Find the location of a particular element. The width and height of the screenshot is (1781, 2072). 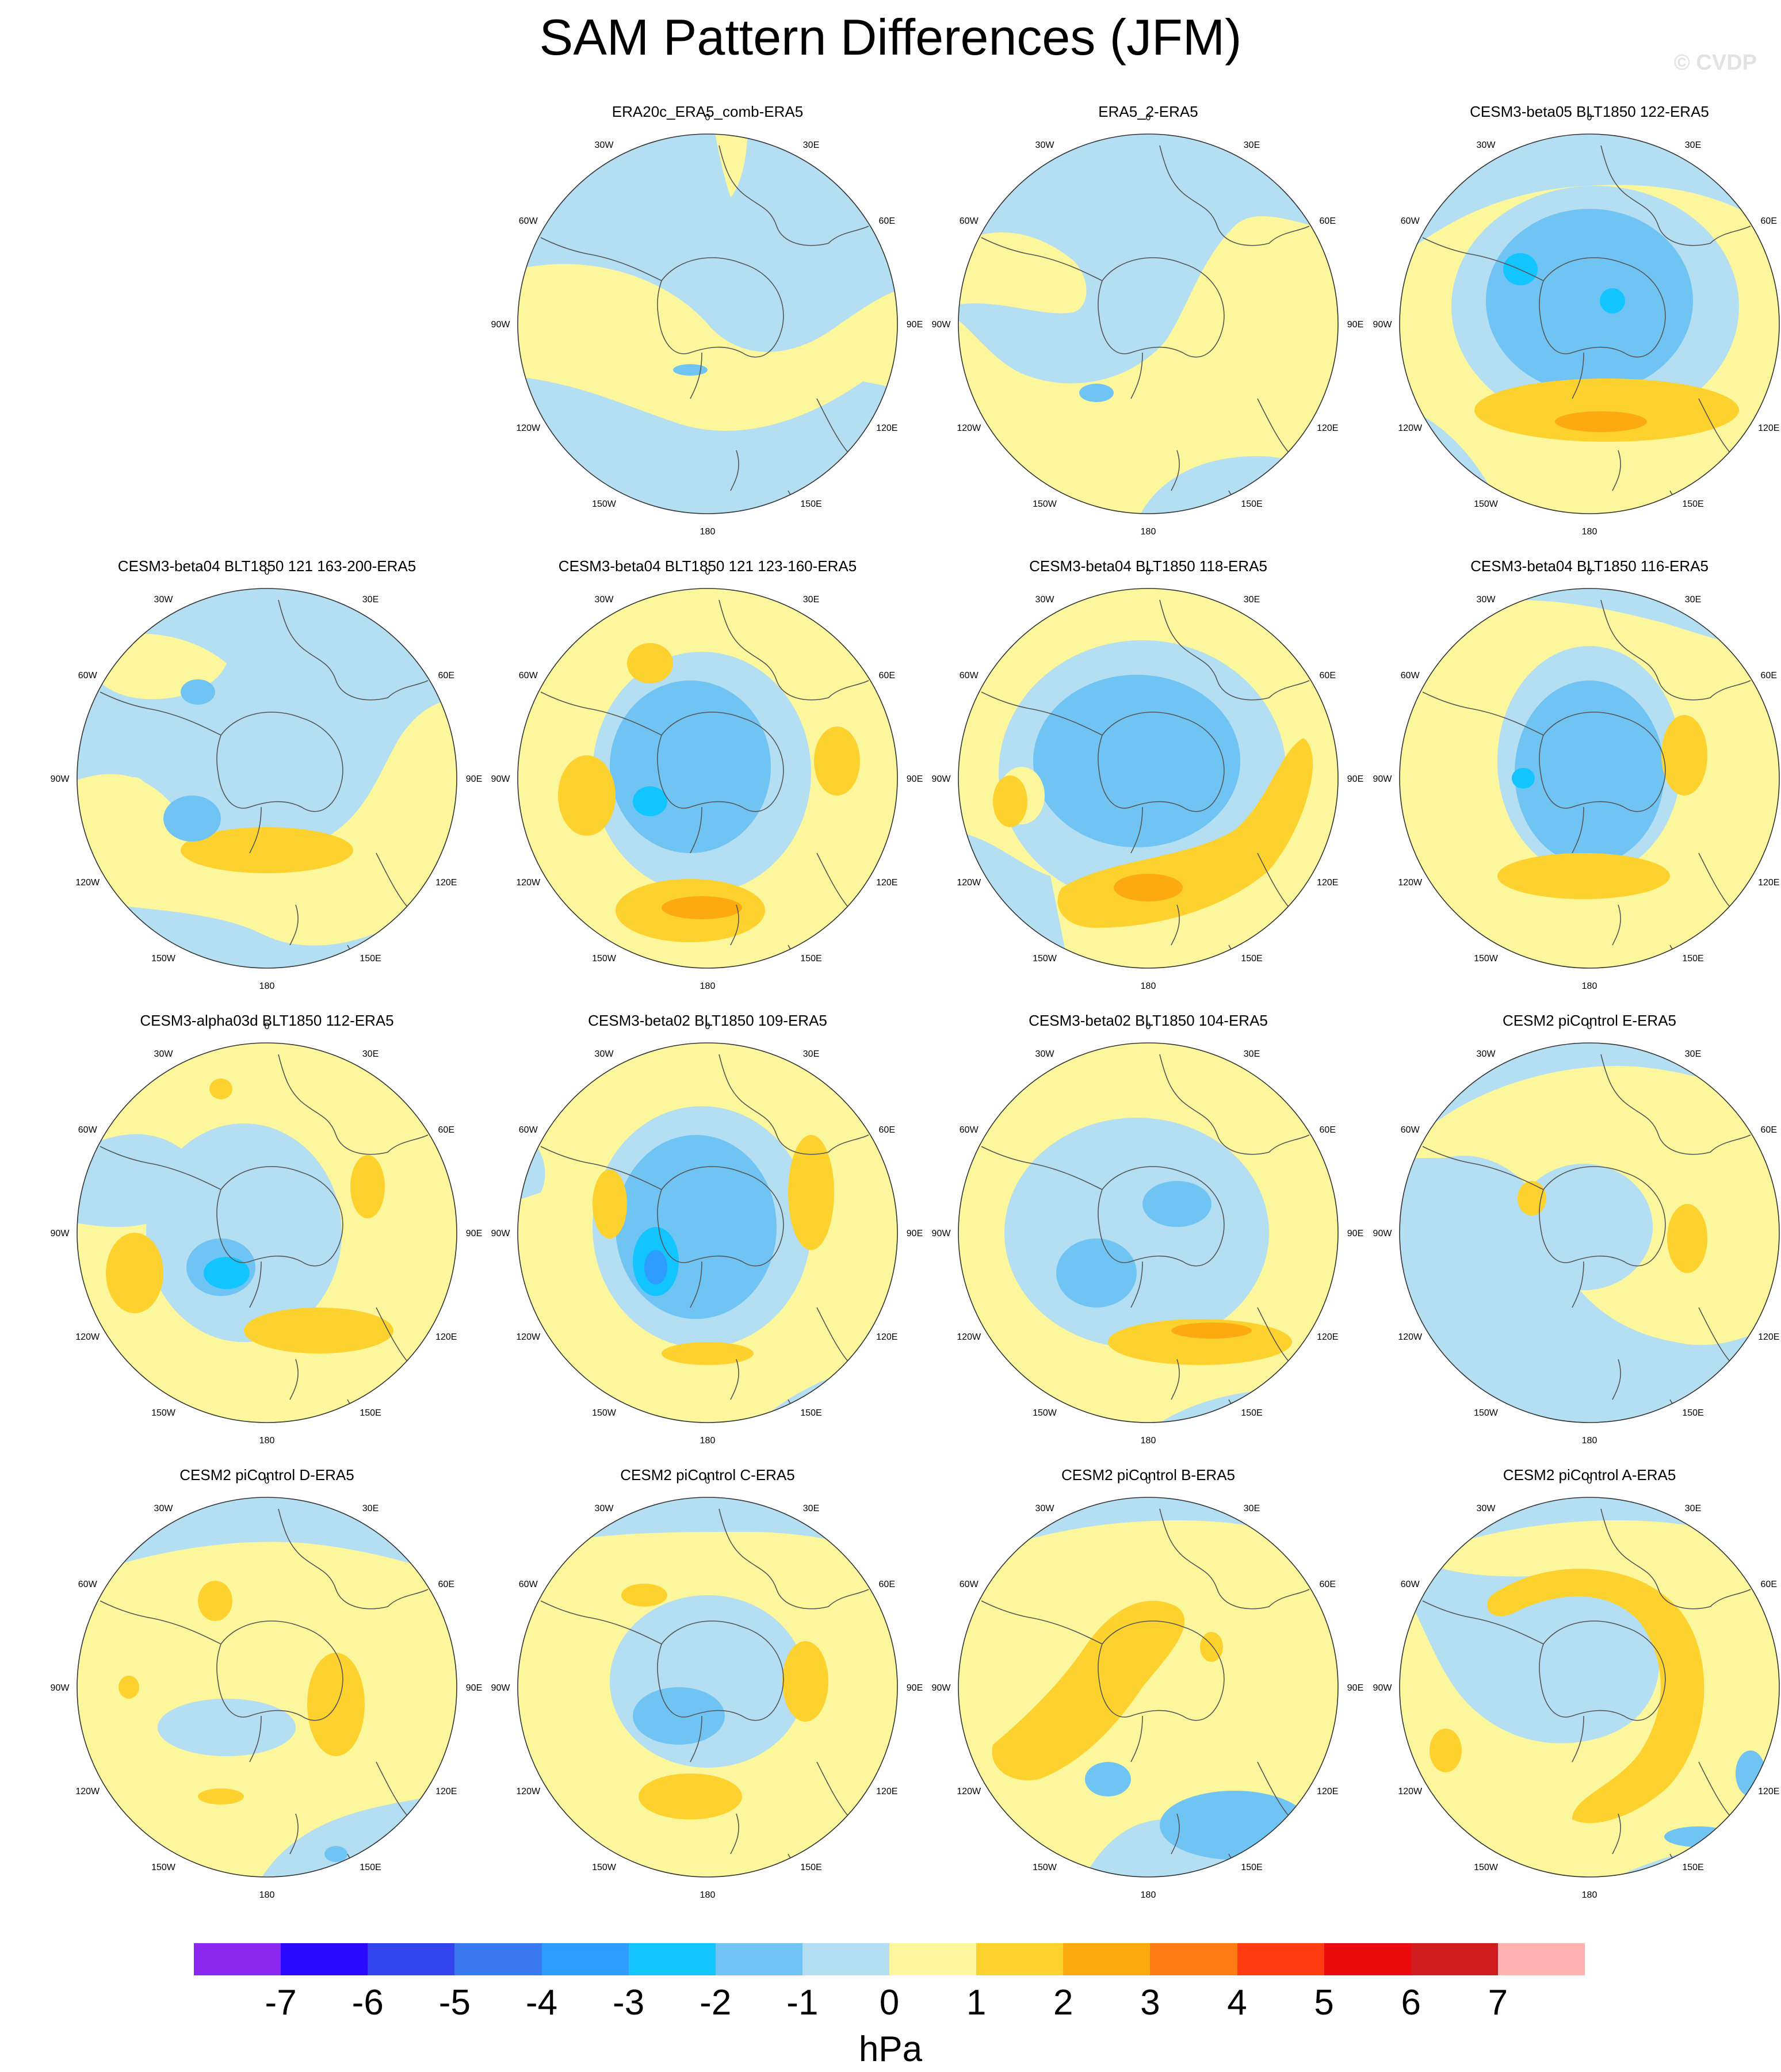

colorbar-units-label: hPa is located at coordinates (890, 2049).